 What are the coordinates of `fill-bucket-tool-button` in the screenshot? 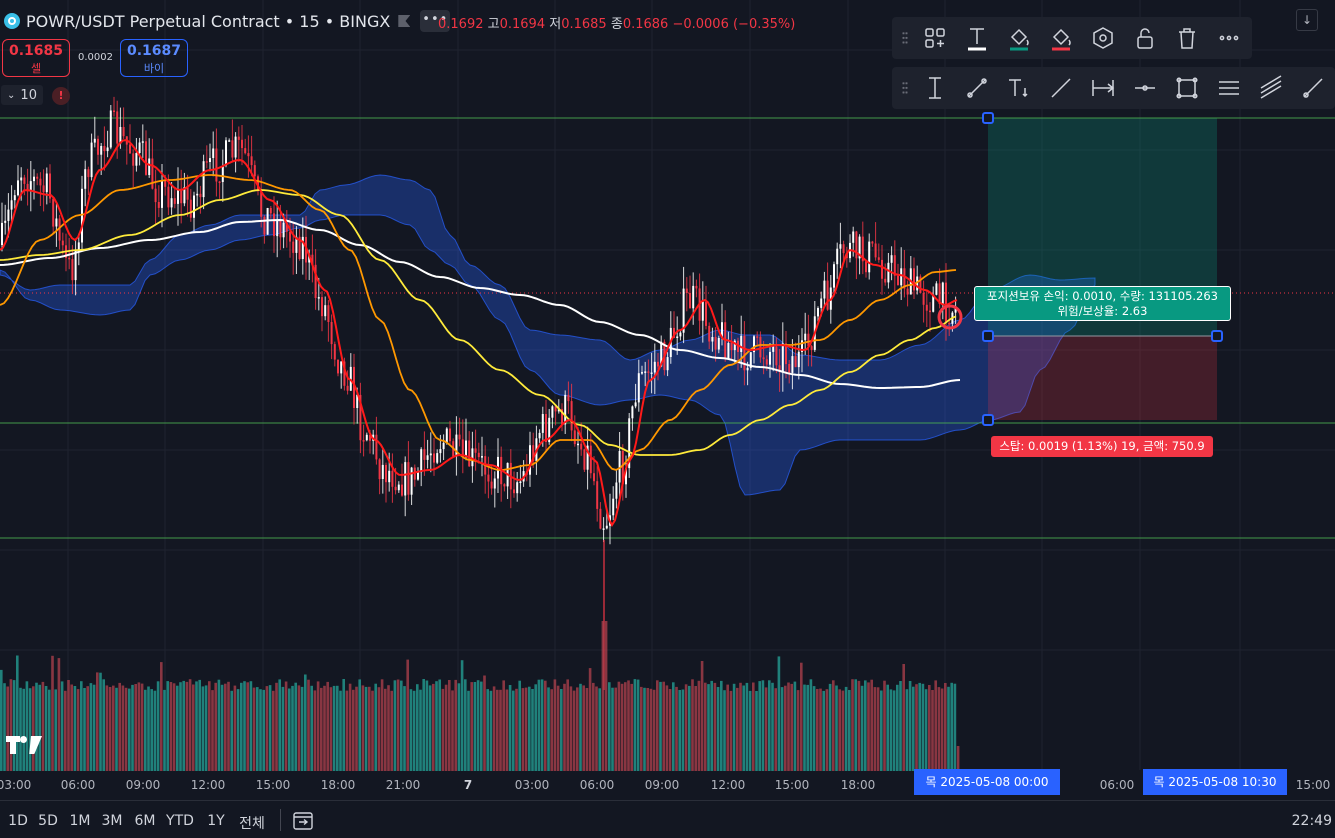 It's located at (1019, 38).